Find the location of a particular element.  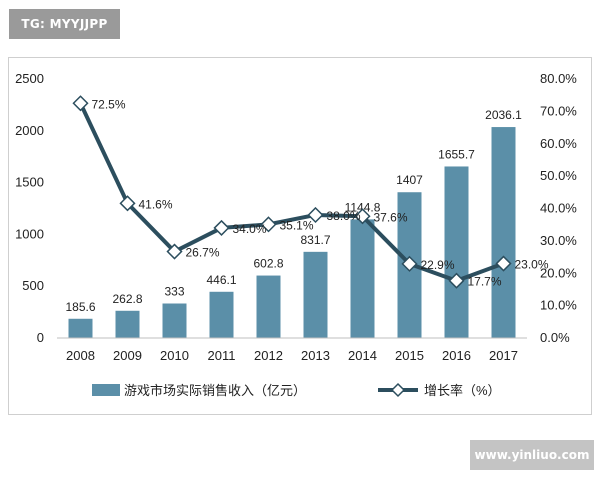

bar-label-2012: 602.8 is located at coordinates (268, 264).